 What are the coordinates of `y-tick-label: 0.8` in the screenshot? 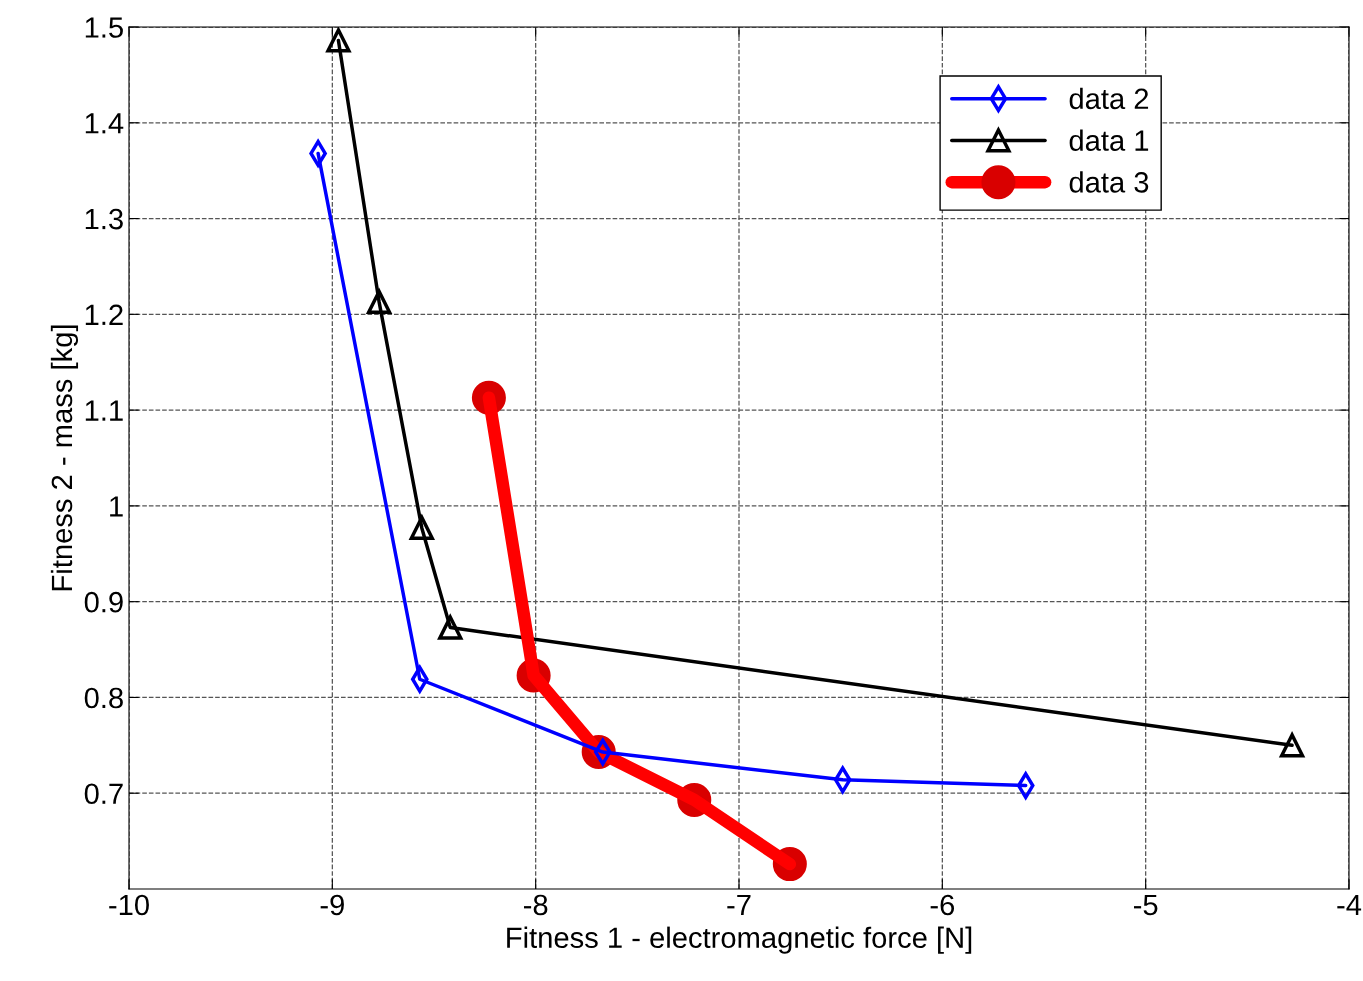 It's located at (103, 698).